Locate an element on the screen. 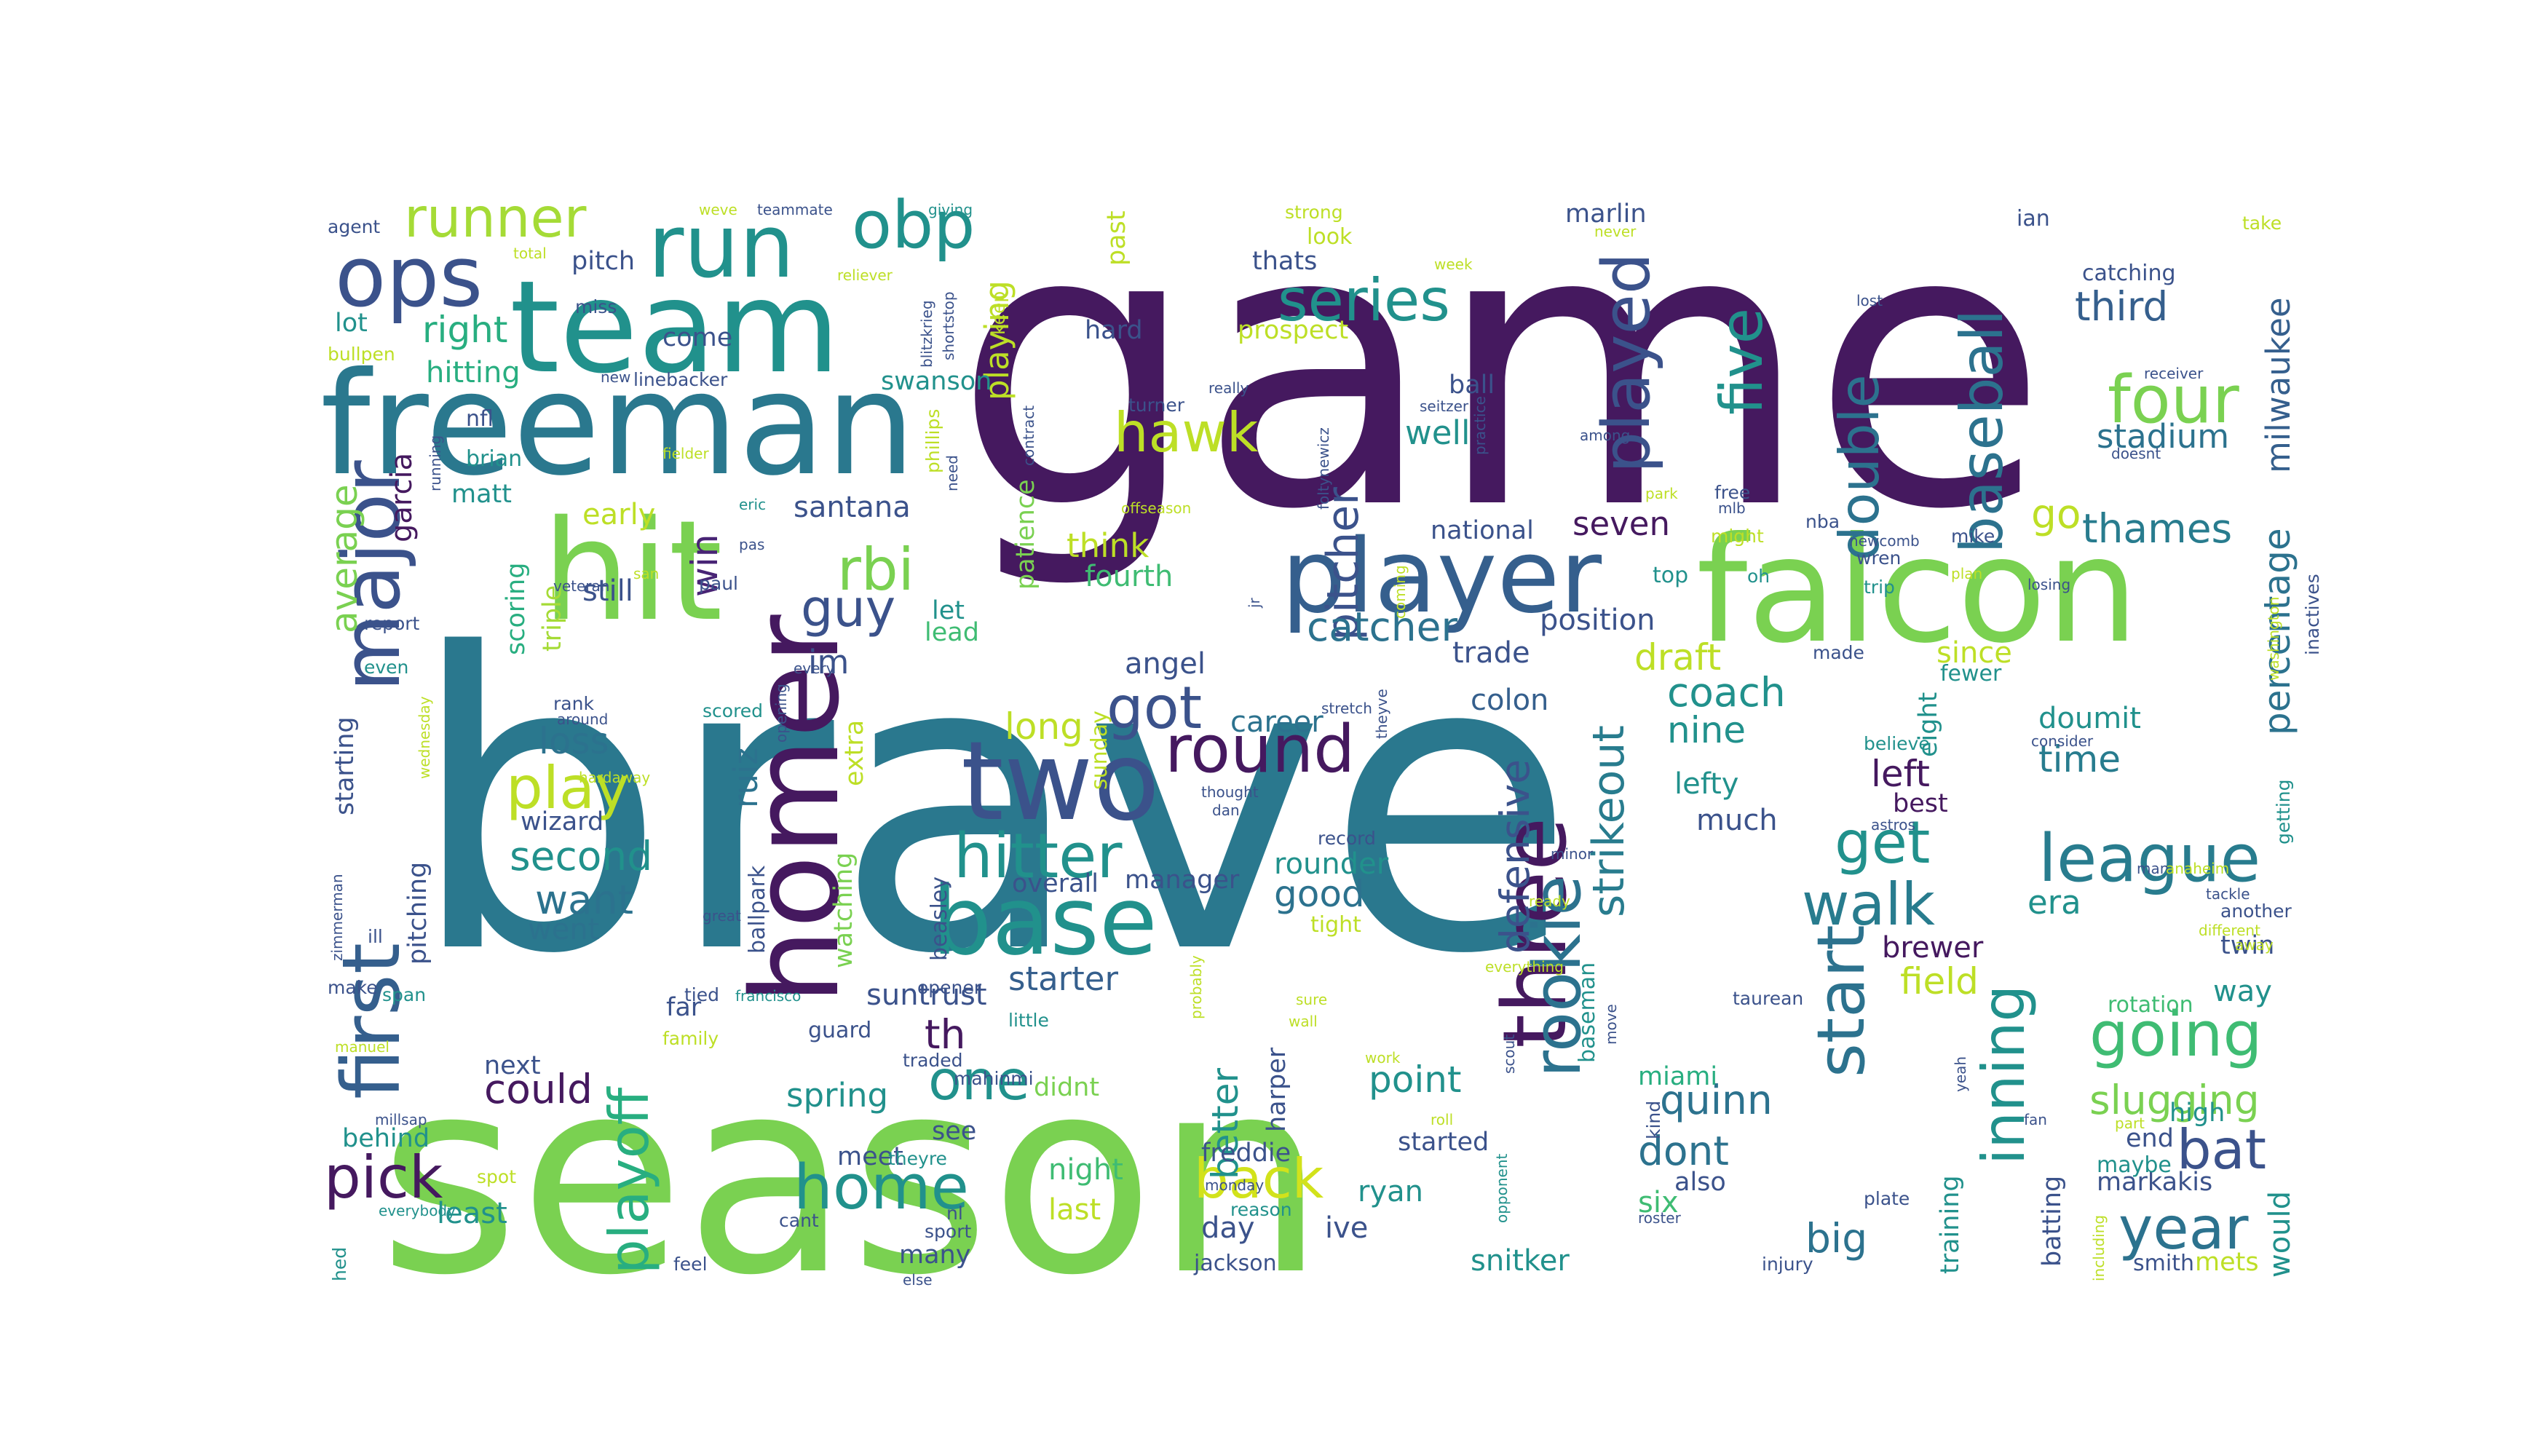  word-francisco: francisco is located at coordinates (768, 996).